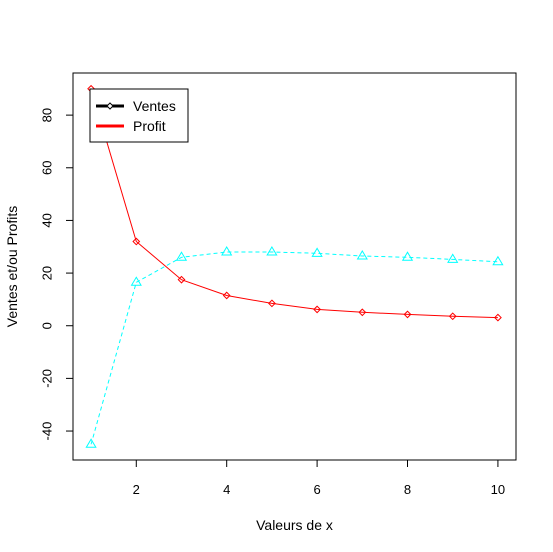  What do you see at coordinates (498, 489) in the screenshot?
I see `x-tick-label: 10` at bounding box center [498, 489].